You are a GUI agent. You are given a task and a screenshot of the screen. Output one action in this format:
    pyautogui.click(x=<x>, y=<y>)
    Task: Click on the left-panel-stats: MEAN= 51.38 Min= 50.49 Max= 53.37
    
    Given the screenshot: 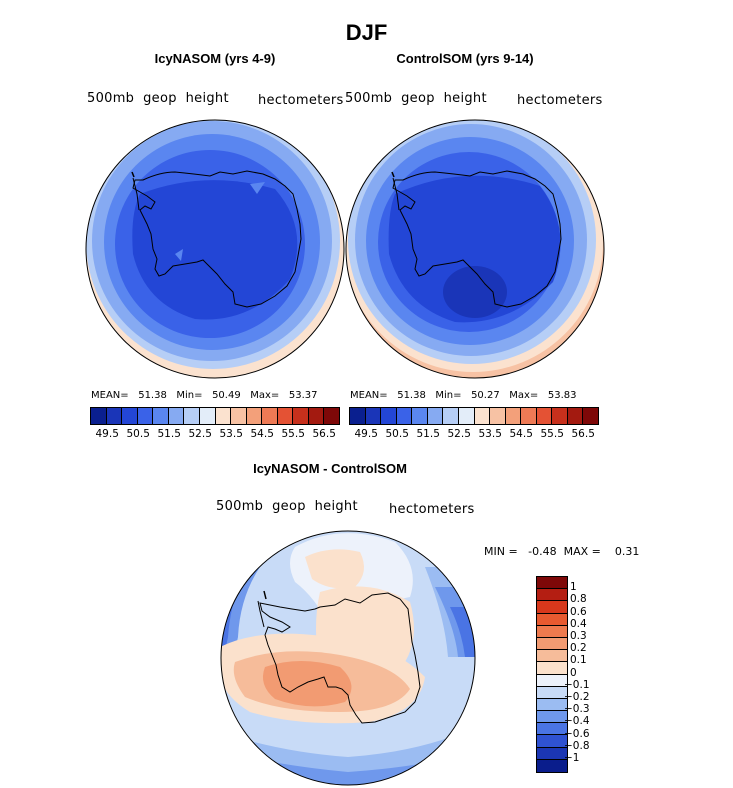 What is the action you would take?
    pyautogui.click(x=204, y=395)
    